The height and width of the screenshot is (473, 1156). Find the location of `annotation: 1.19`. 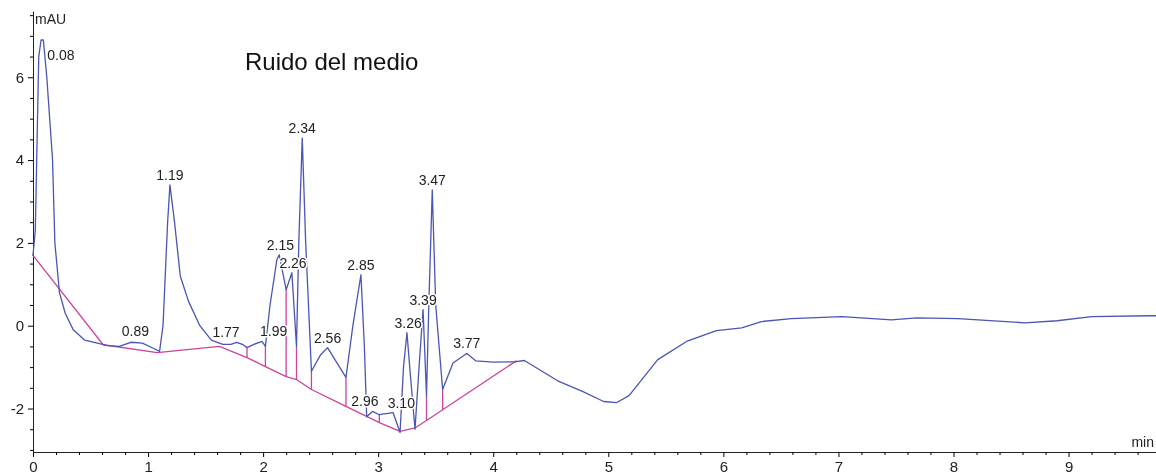

annotation: 1.19 is located at coordinates (170, 174).